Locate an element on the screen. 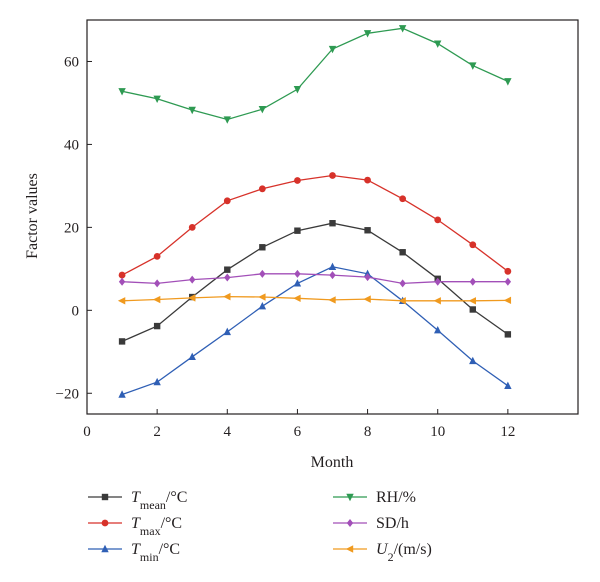 The height and width of the screenshot is (582, 600). legend-label: Tmin/°C is located at coordinates (155, 552).